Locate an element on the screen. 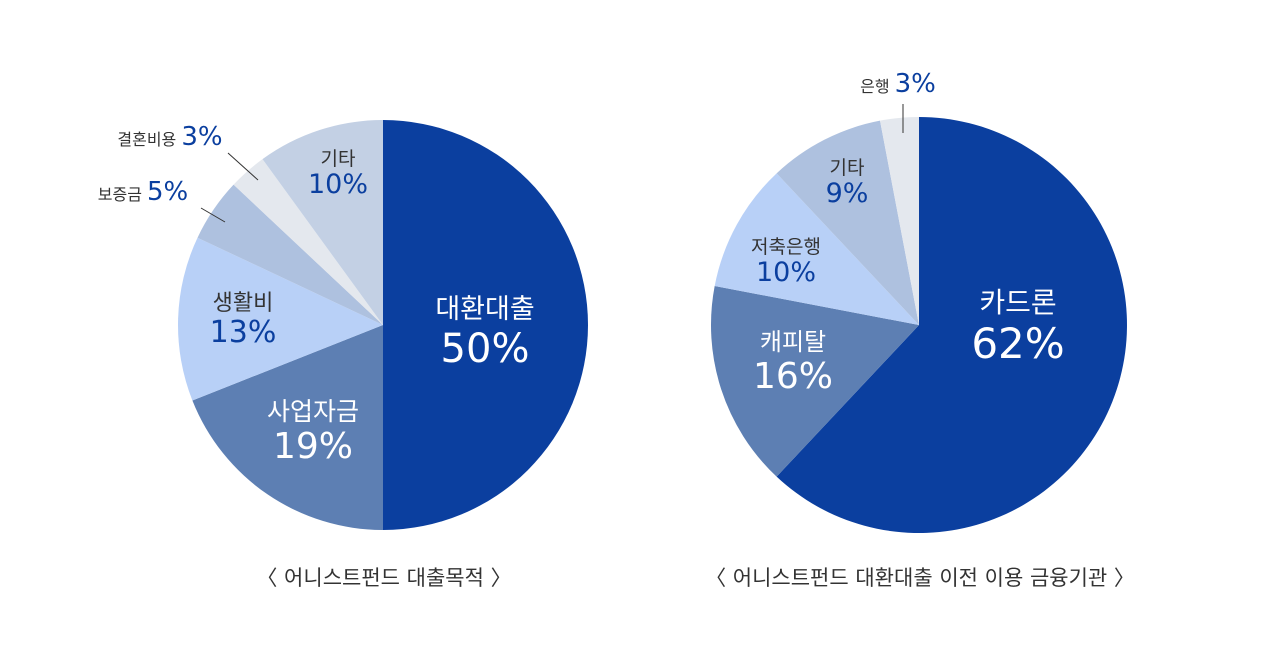  slice-value-1-3: 9% is located at coordinates (847, 193).